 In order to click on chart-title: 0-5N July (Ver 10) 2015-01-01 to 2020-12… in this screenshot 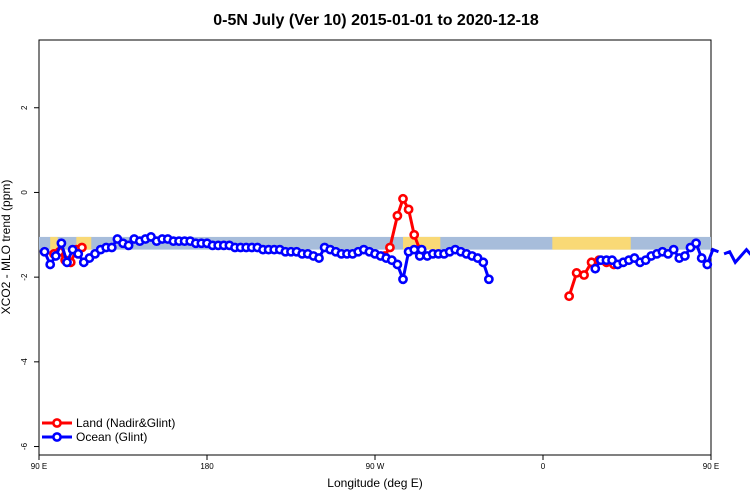, I will do `click(376, 20)`.